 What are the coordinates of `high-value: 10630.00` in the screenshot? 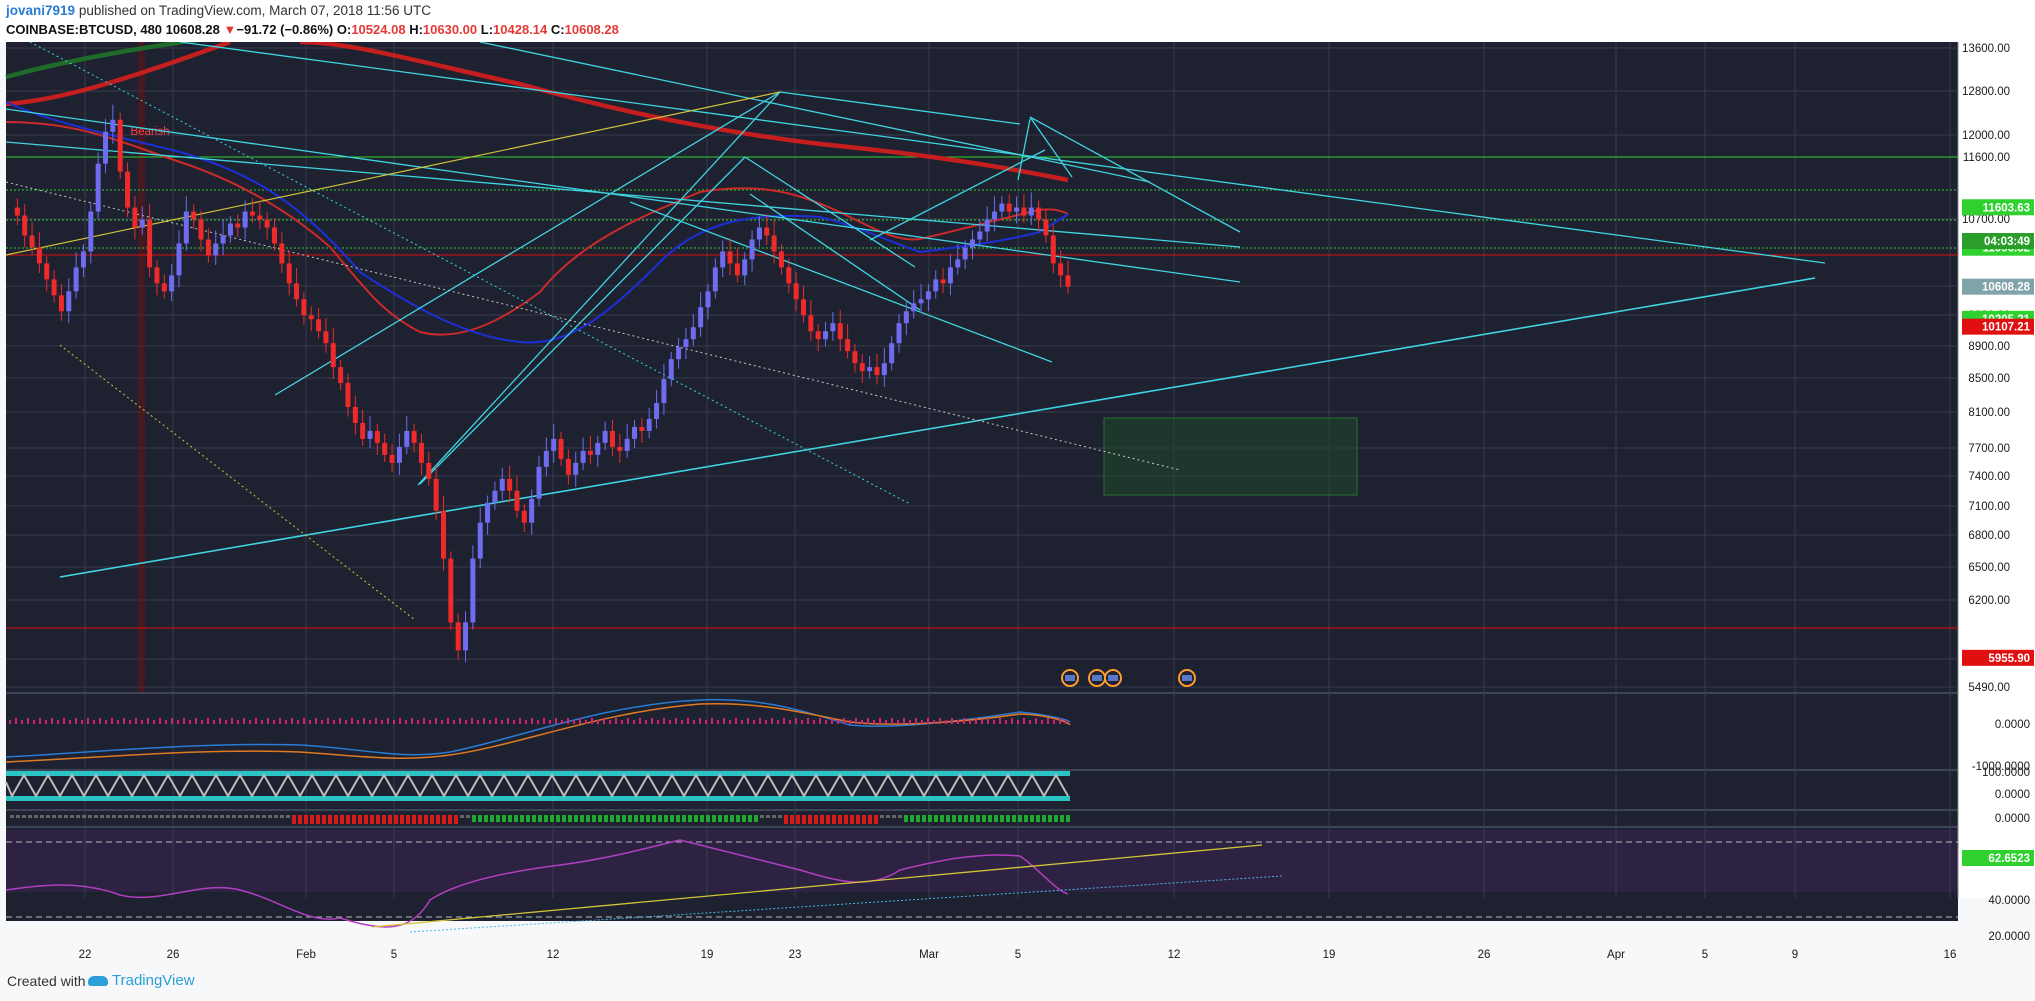 It's located at (450, 29).